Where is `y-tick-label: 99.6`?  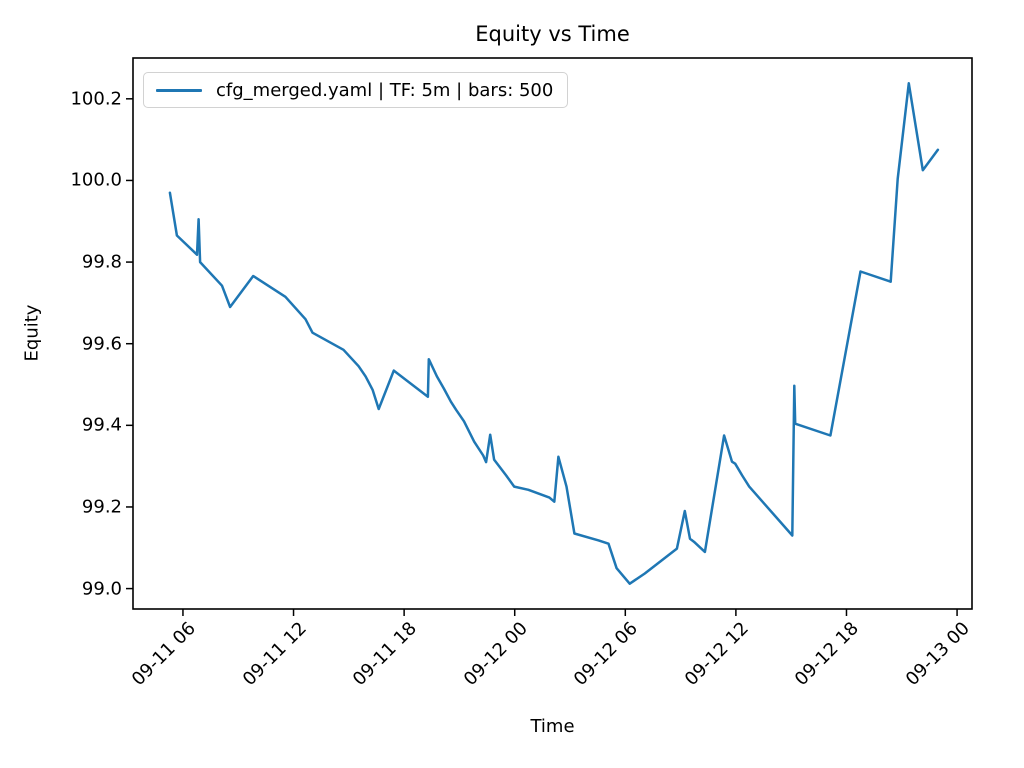
y-tick-label: 99.6 is located at coordinates (101, 344).